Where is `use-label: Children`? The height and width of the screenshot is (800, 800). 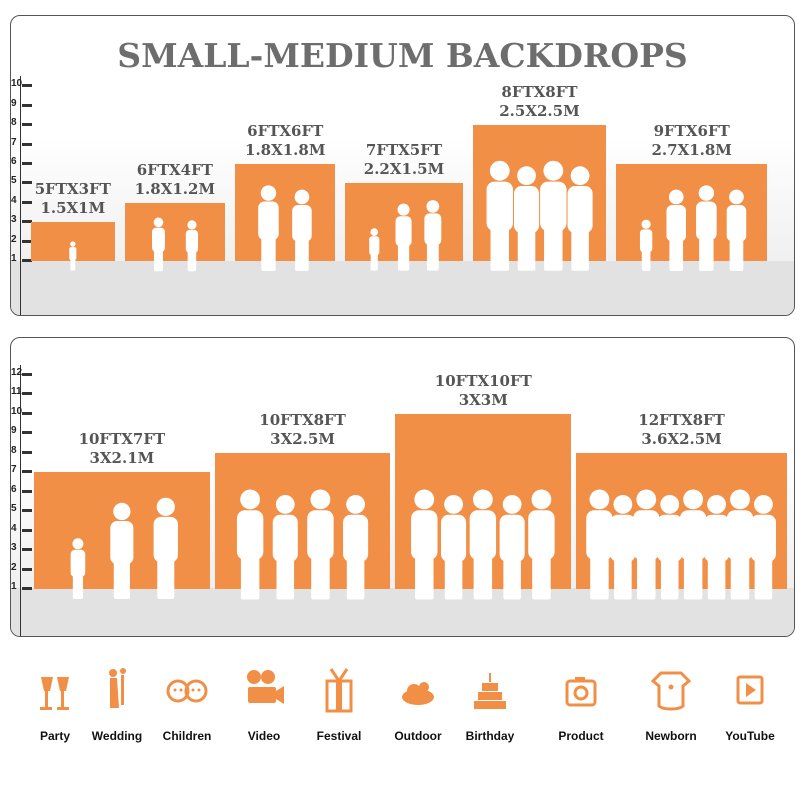
use-label: Children is located at coordinates (187, 736).